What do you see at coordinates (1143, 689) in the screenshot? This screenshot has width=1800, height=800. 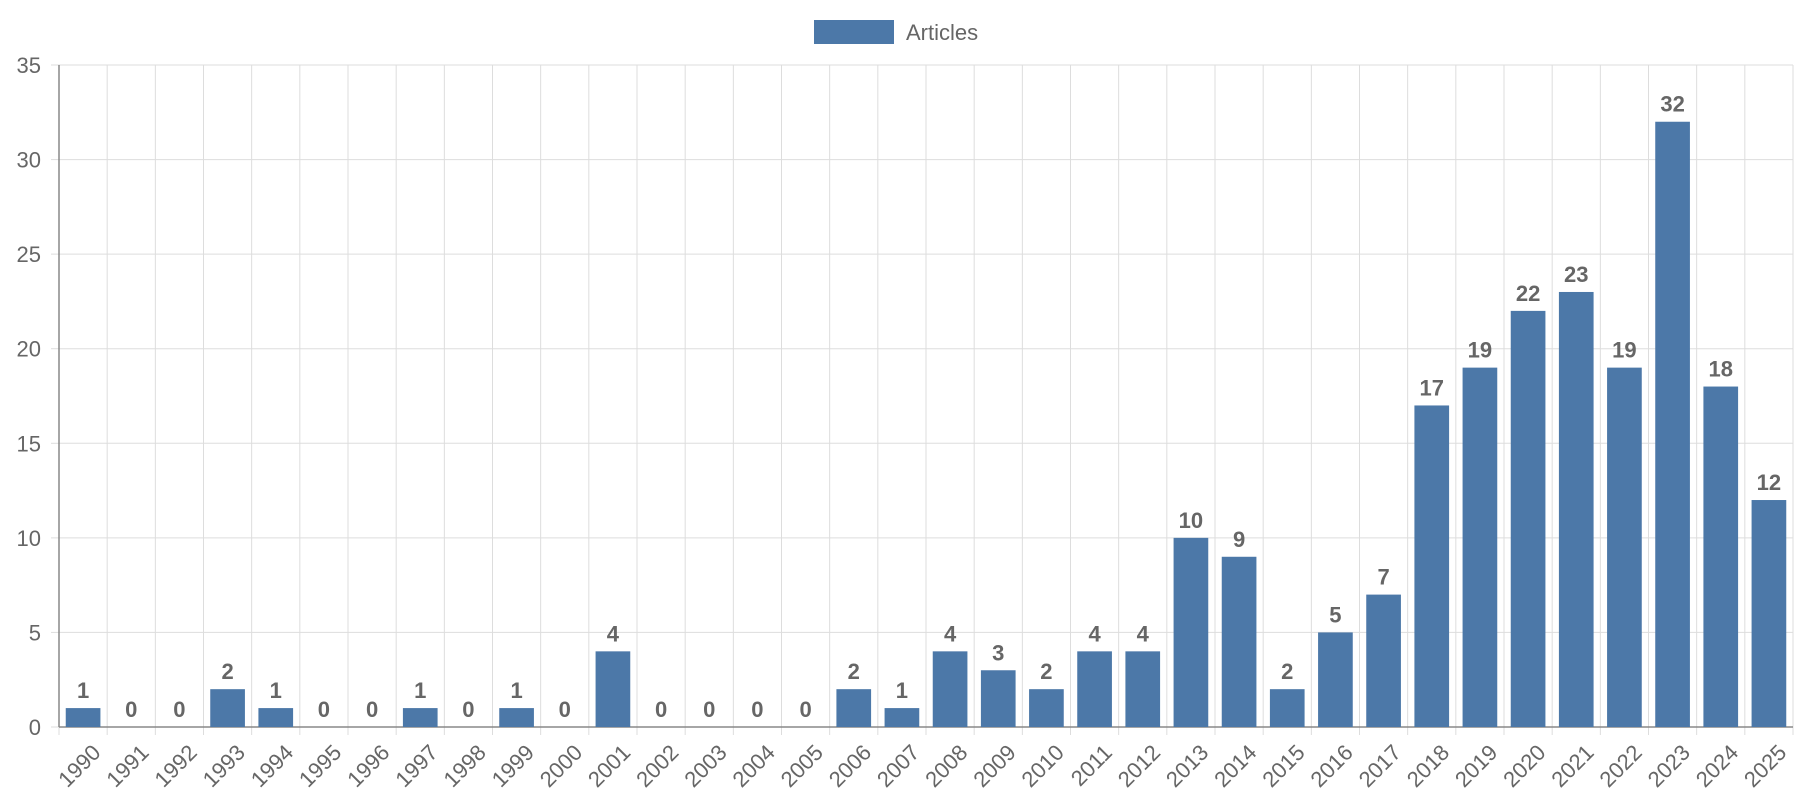 I see `bar-2012` at bounding box center [1143, 689].